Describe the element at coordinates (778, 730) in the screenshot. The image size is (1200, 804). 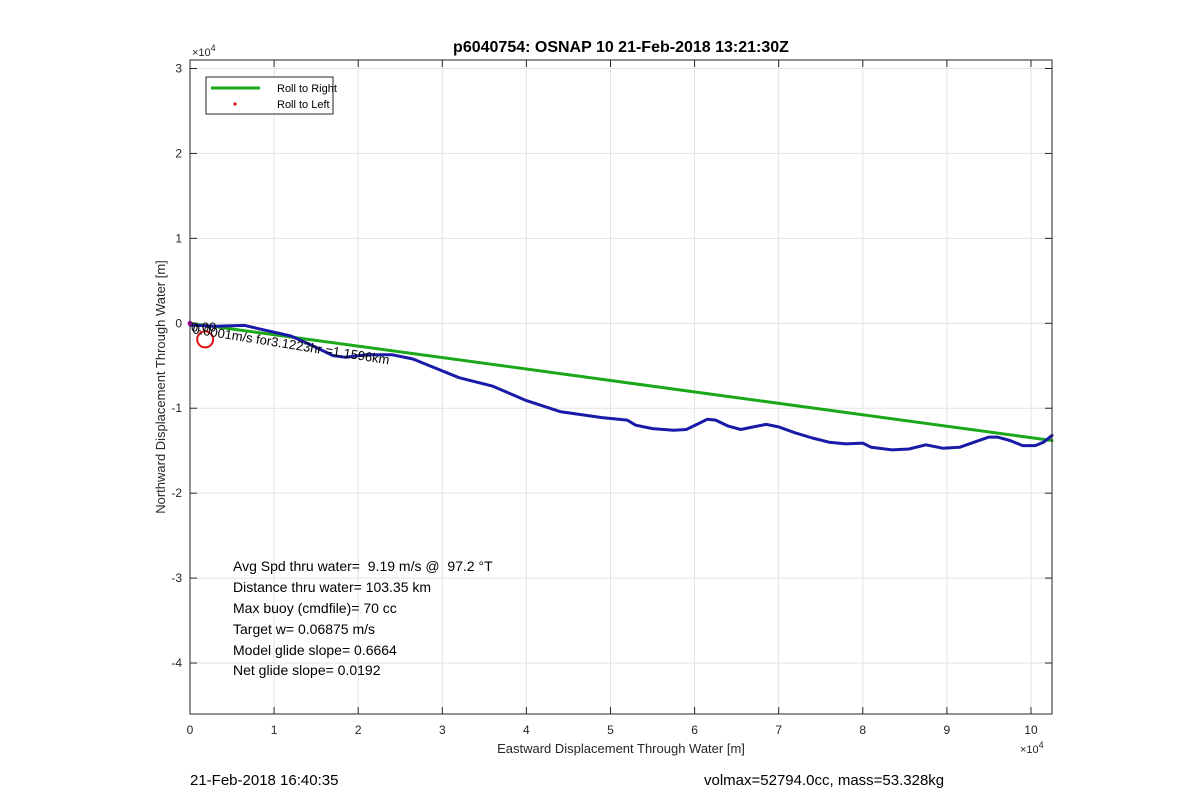
I see `x-tick-label: 7` at that location.